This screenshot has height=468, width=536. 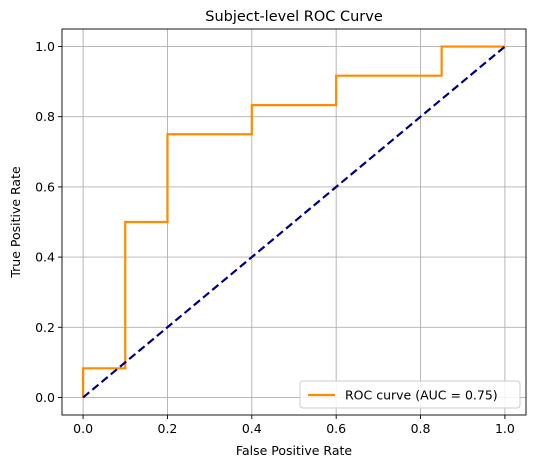 What do you see at coordinates (294, 450) in the screenshot?
I see `x-axis-label: False Positive Rate` at bounding box center [294, 450].